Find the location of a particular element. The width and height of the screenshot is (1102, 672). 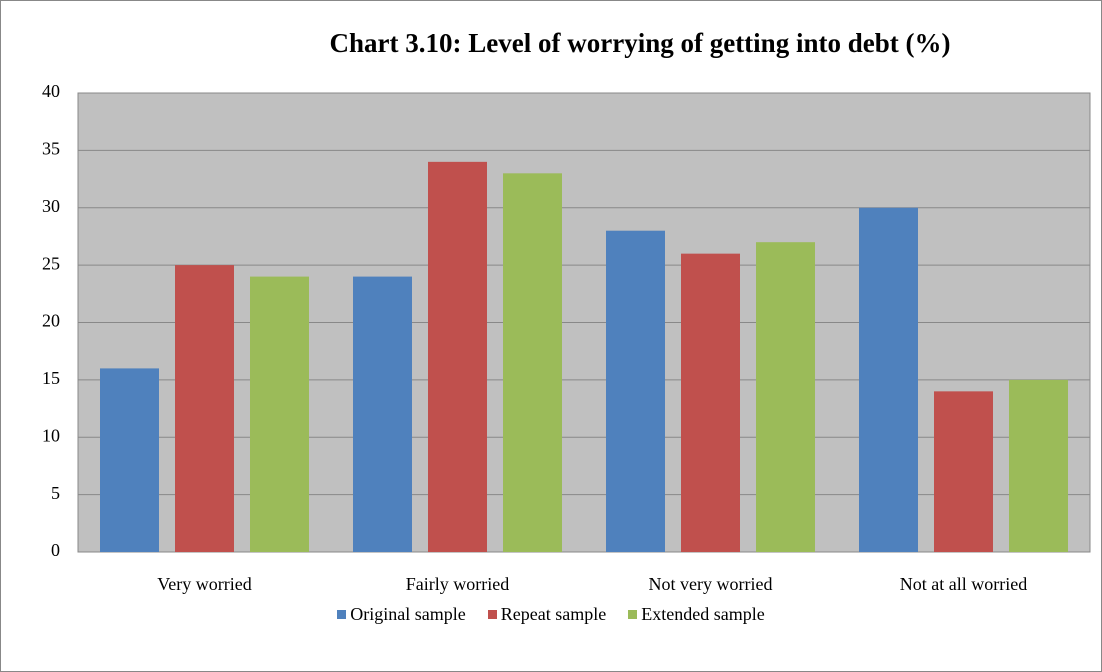

x-tick-label: Not at all worried is located at coordinates (963, 584).